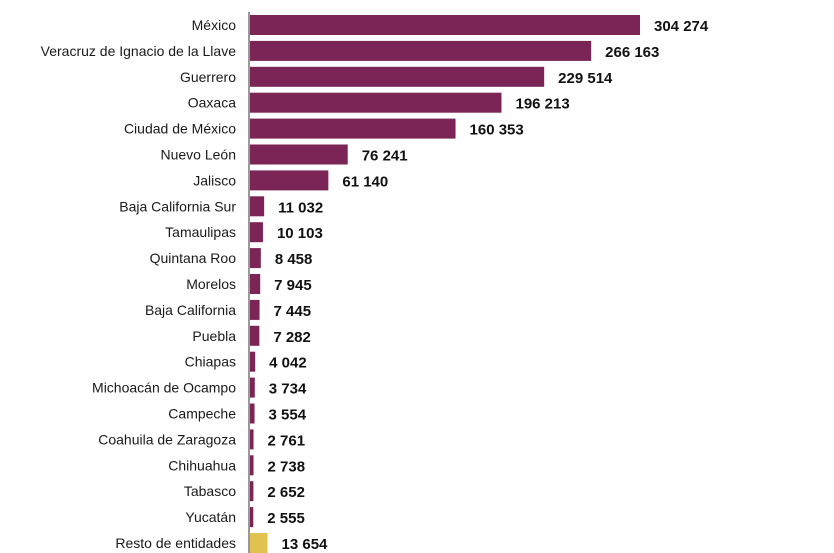  Describe the element at coordinates (365, 181) in the screenshot. I see `data-label: 61 140` at that location.